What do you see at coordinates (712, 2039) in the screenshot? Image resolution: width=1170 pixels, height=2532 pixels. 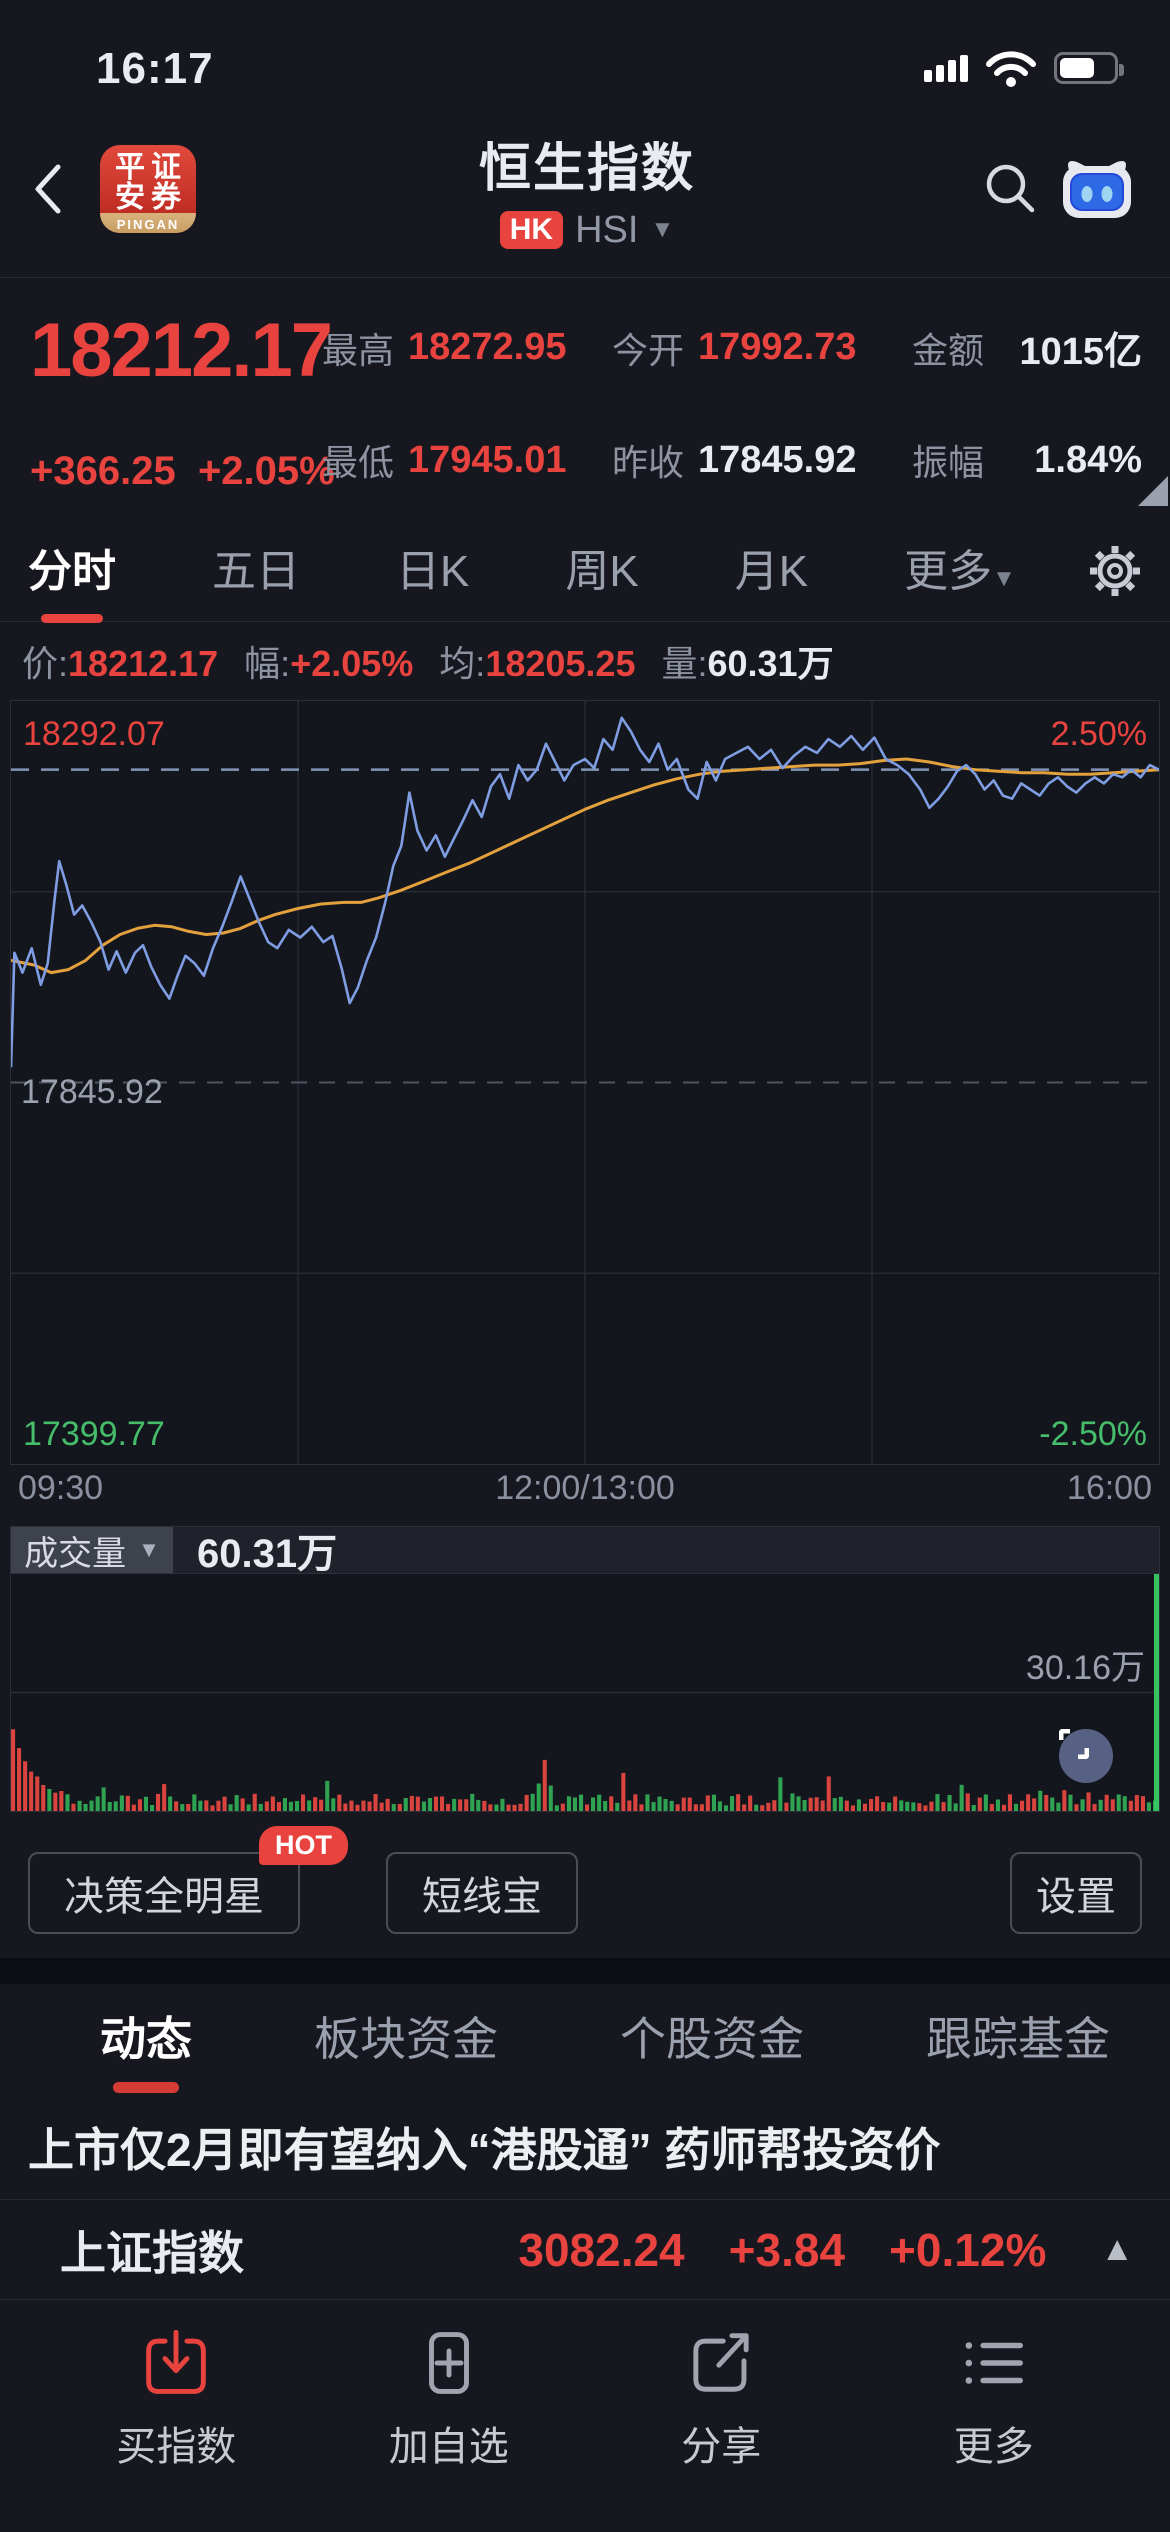 I see `tab-stock-funds: 个股资金` at bounding box center [712, 2039].